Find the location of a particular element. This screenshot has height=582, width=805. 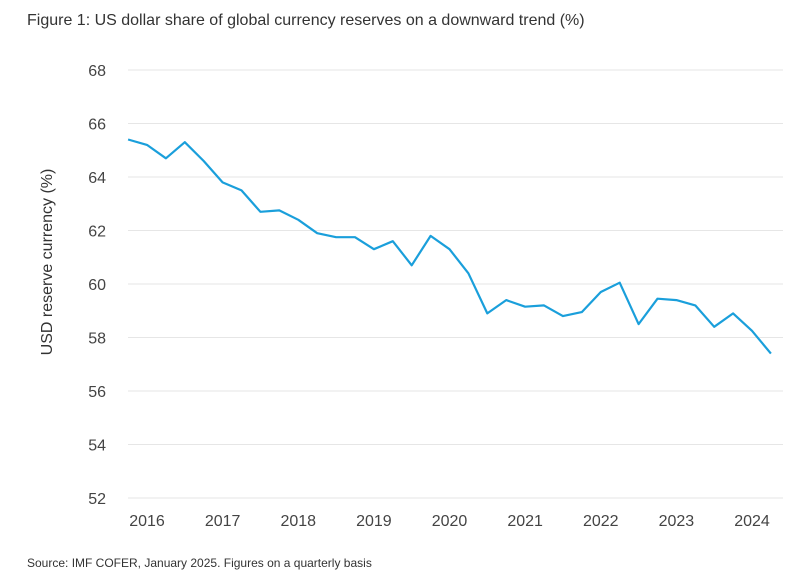

x-tick-label-2017: 2017 is located at coordinates (223, 521).